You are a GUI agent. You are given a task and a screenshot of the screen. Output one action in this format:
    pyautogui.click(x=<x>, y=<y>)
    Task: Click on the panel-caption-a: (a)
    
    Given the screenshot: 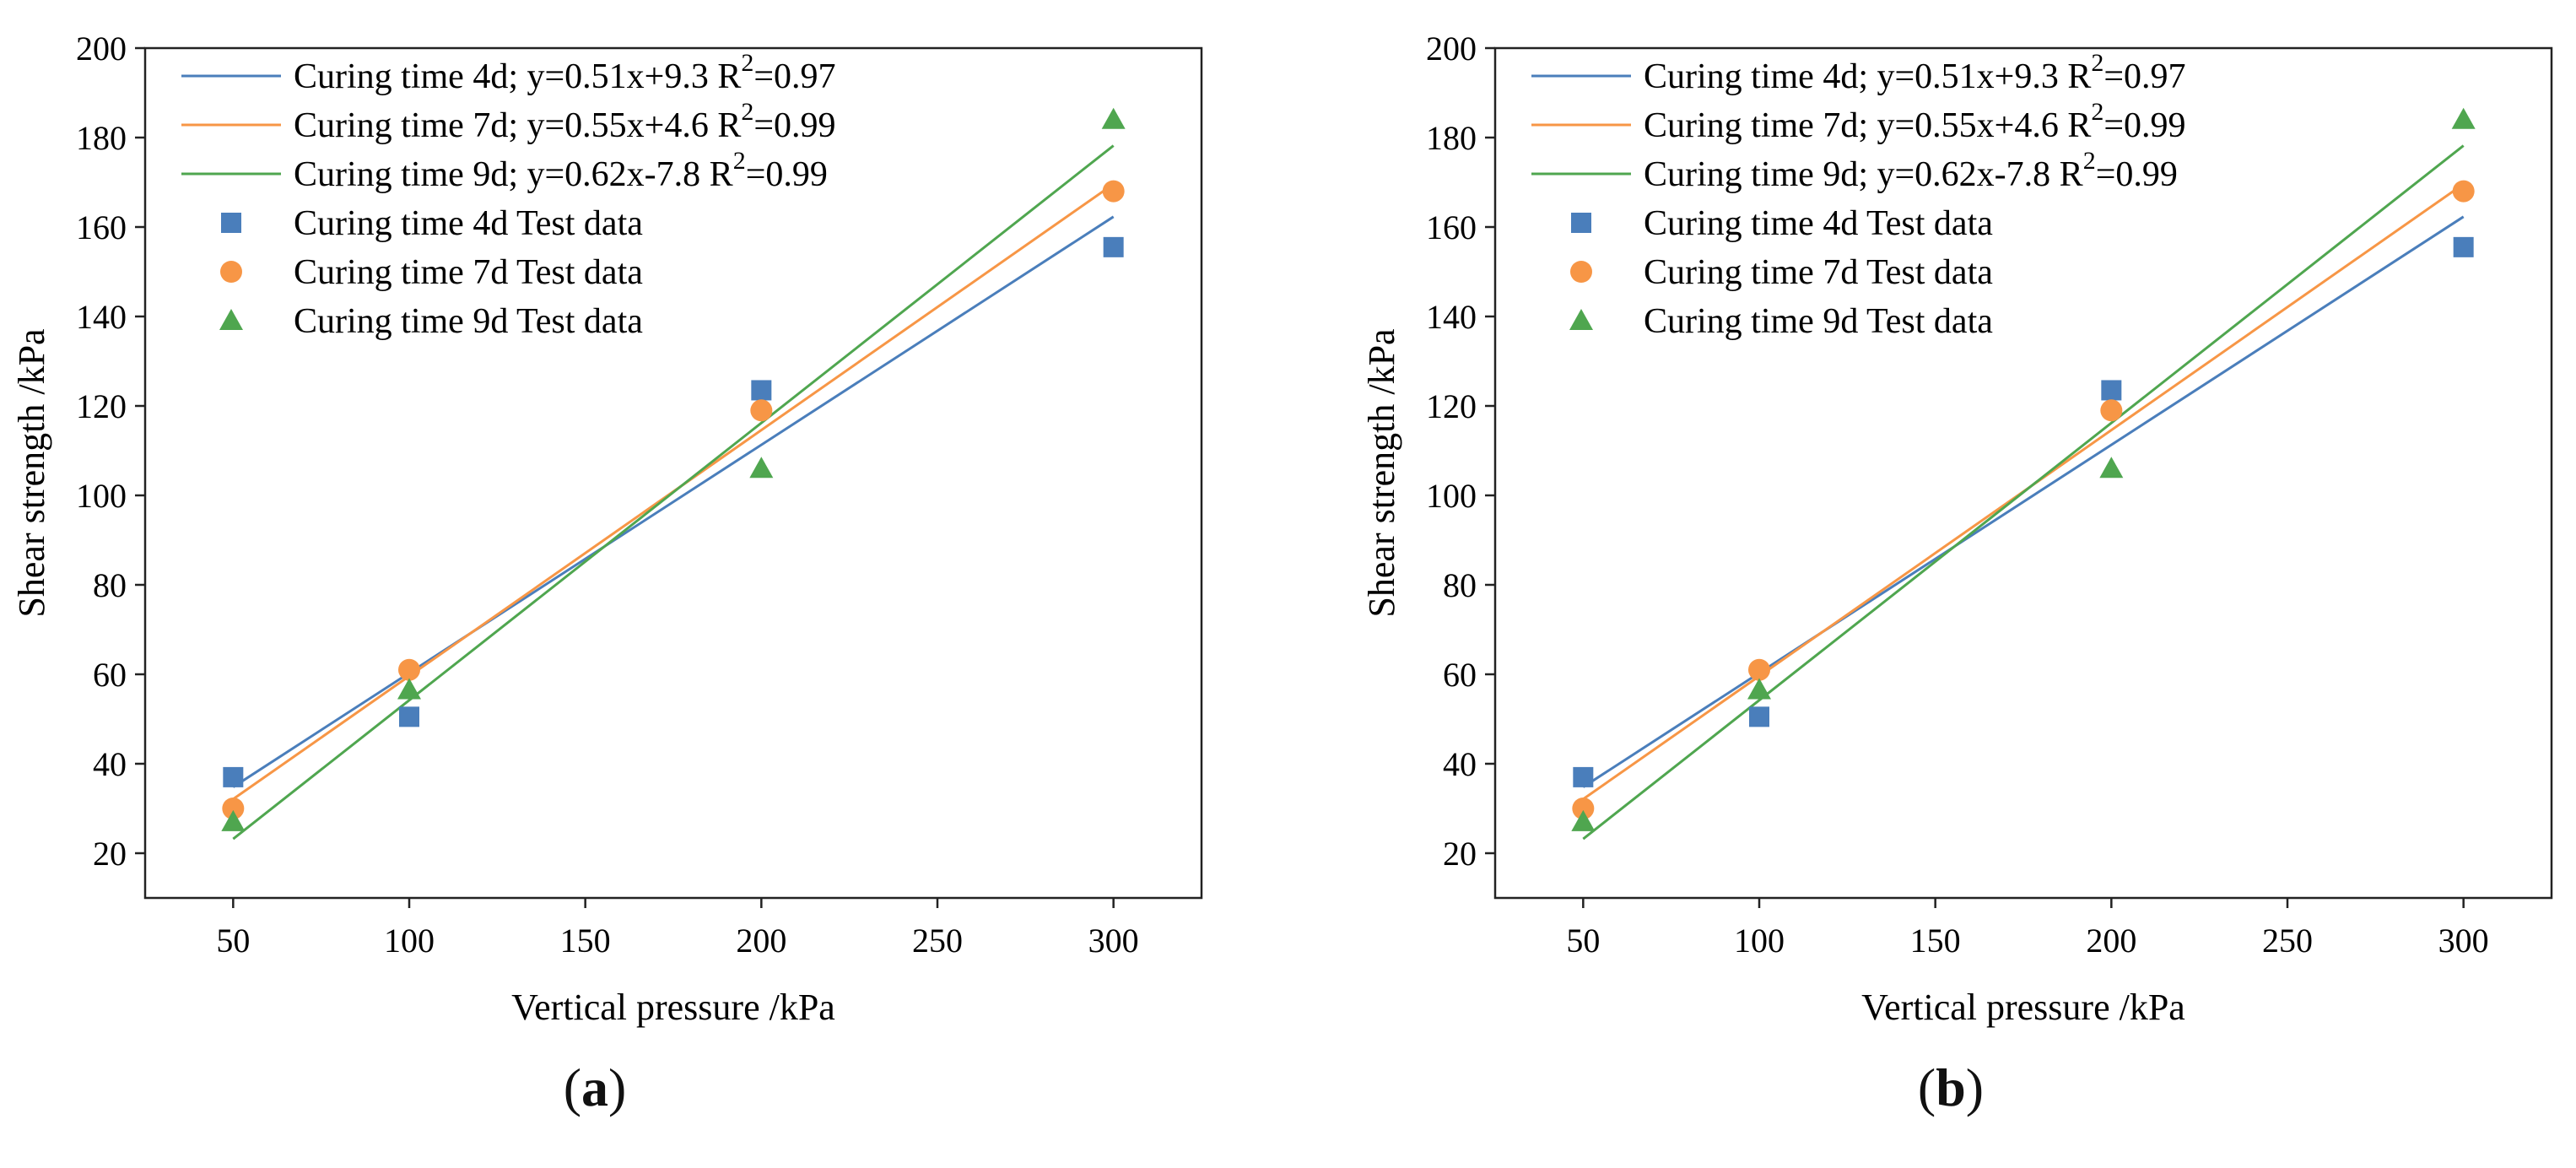 What is the action you would take?
    pyautogui.click(x=595, y=1087)
    